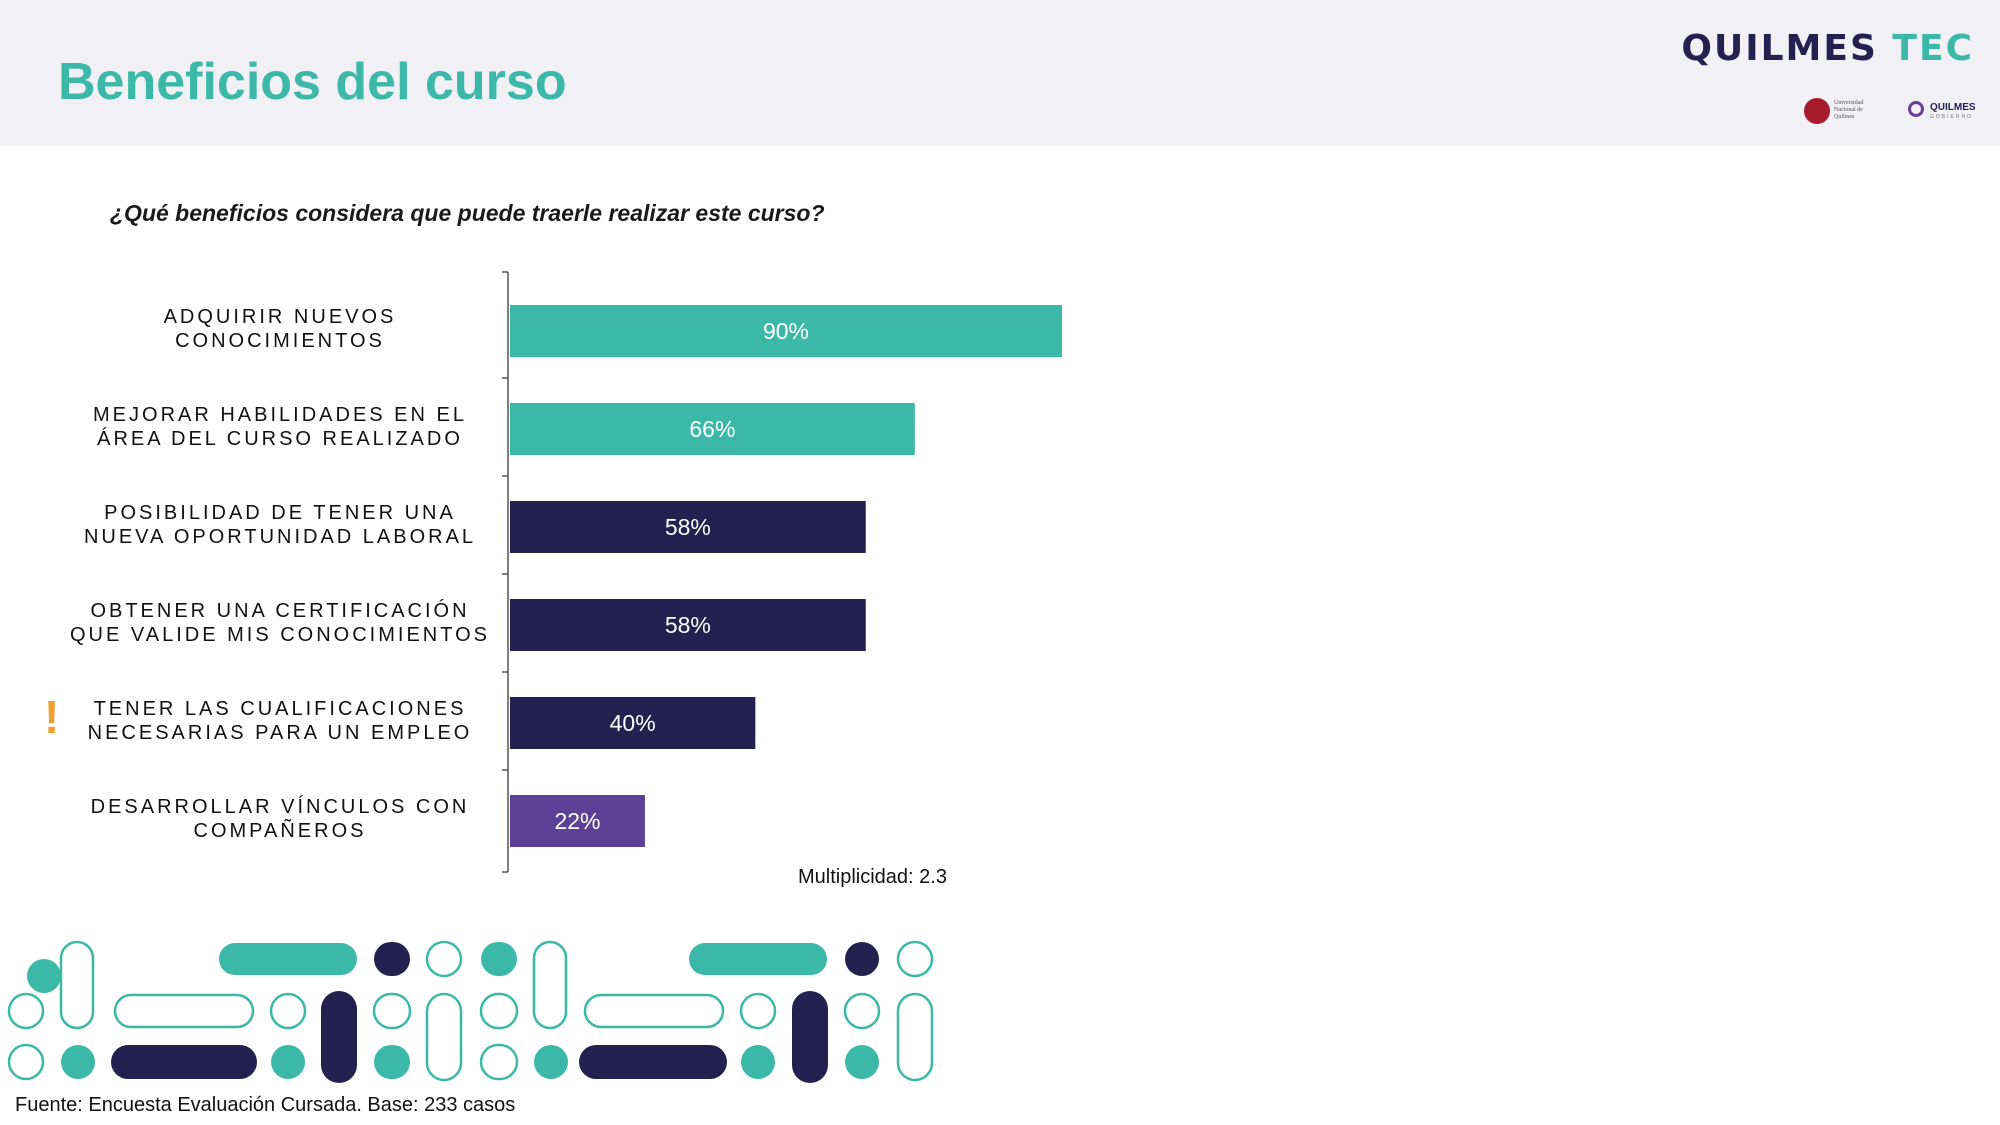 The height and width of the screenshot is (1125, 2000). What do you see at coordinates (280, 806) in the screenshot?
I see `category-label-line: DESARROLLAR VÍNCULOS CON` at bounding box center [280, 806].